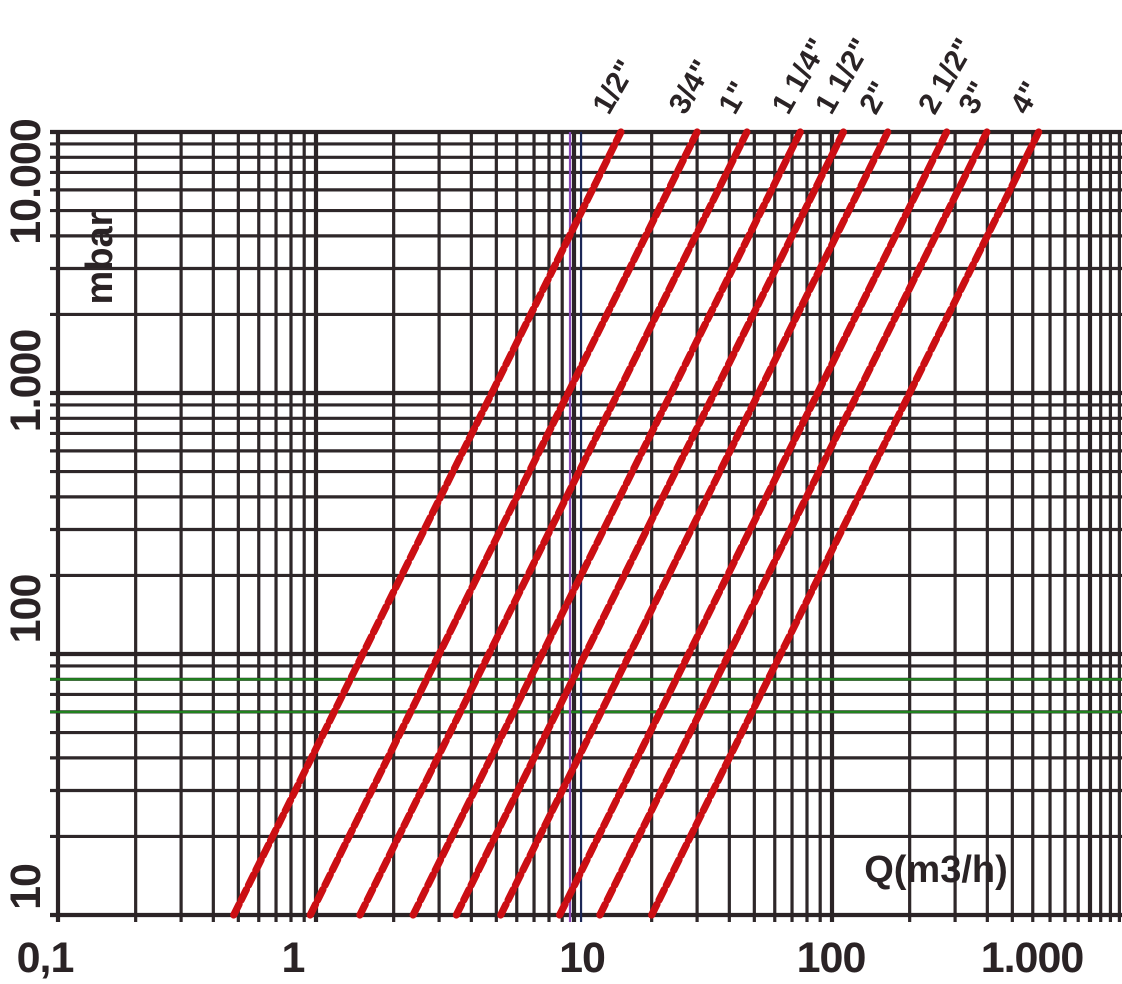 This screenshot has width=1122, height=984. What do you see at coordinates (26, 609) in the screenshot?
I see `y-tick-label: 100` at bounding box center [26, 609].